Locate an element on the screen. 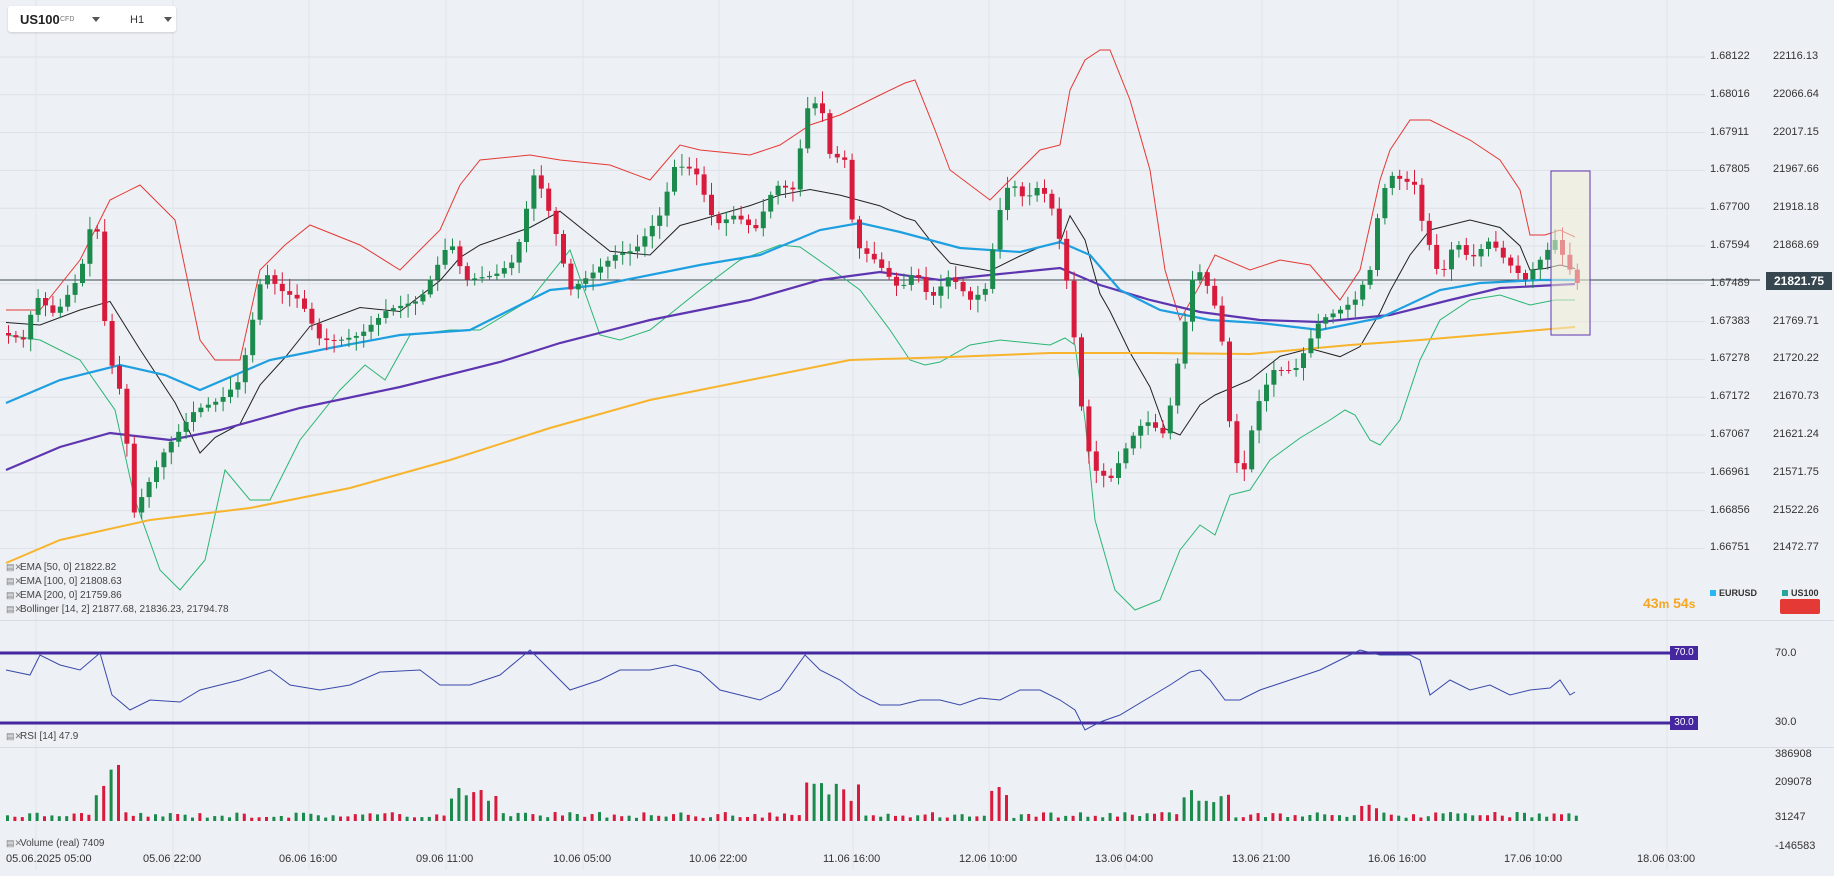 The image size is (1834, 876). rsi-pane is located at coordinates (835, 690).